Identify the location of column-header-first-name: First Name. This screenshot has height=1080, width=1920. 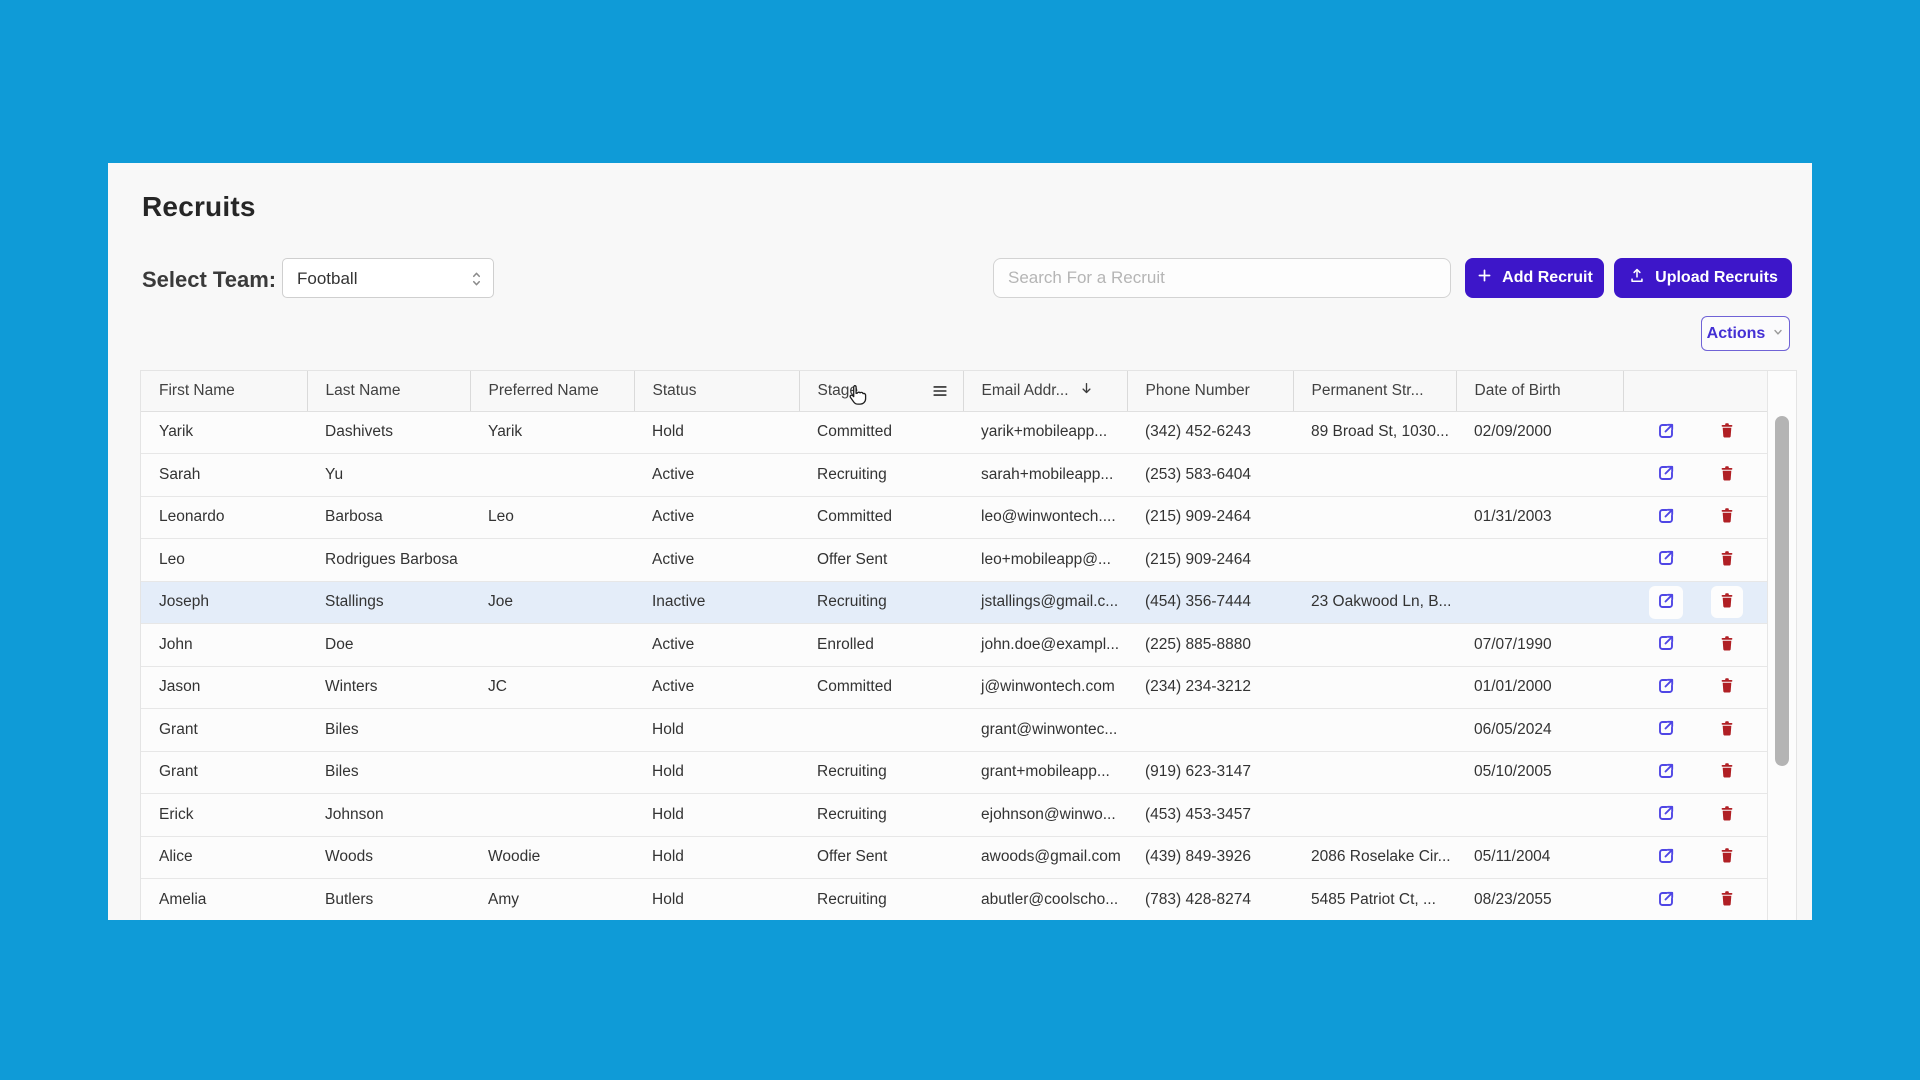
(224, 391).